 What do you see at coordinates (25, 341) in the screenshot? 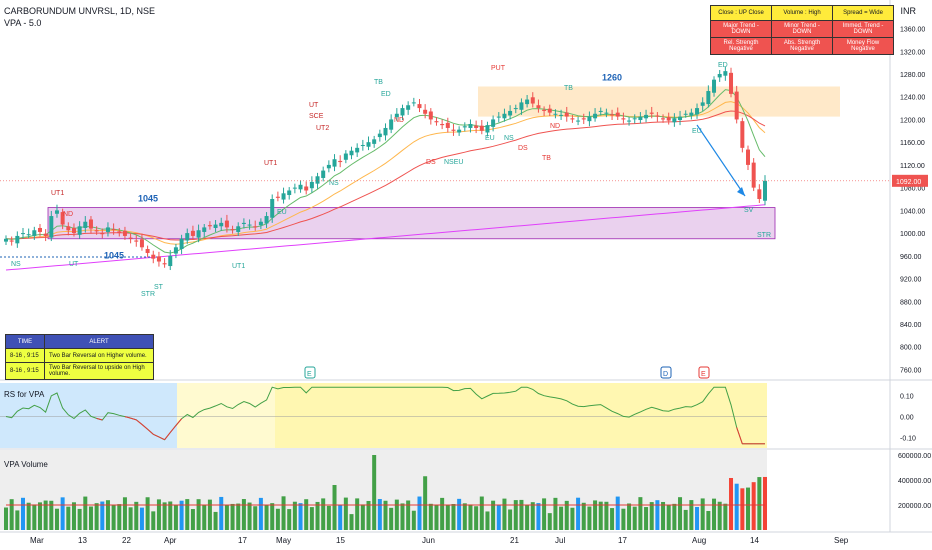
I see `alert-time-header: TIME` at bounding box center [25, 341].